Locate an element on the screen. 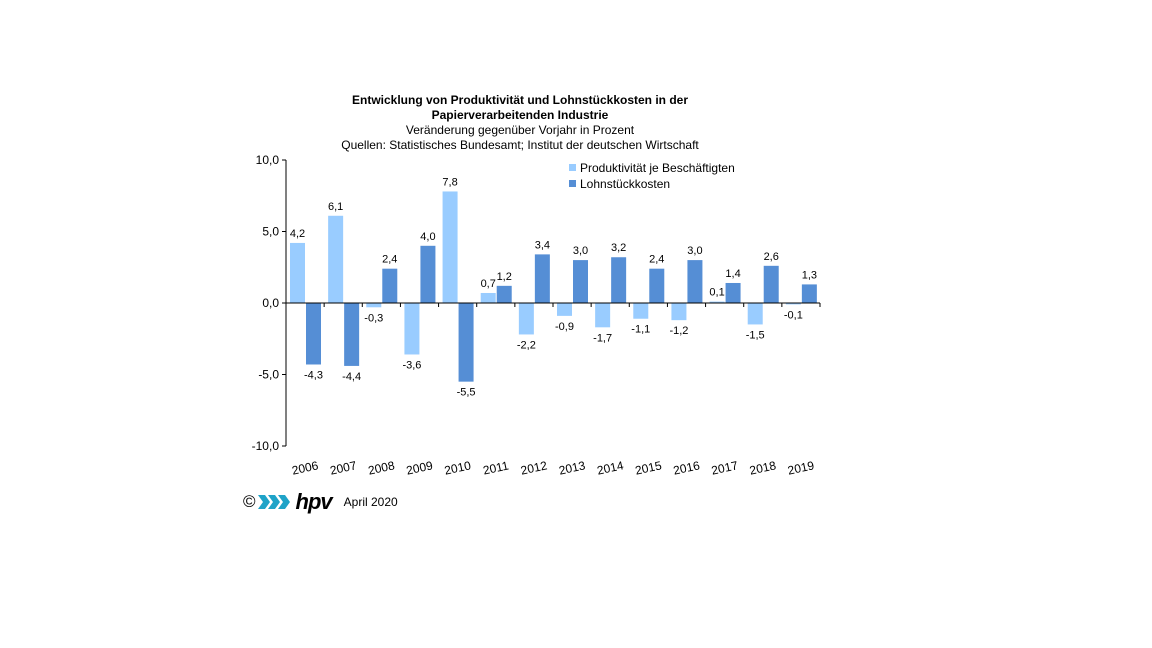 This screenshot has width=1152, height=648. productivity-value-label: 6,1 is located at coordinates (335, 207).